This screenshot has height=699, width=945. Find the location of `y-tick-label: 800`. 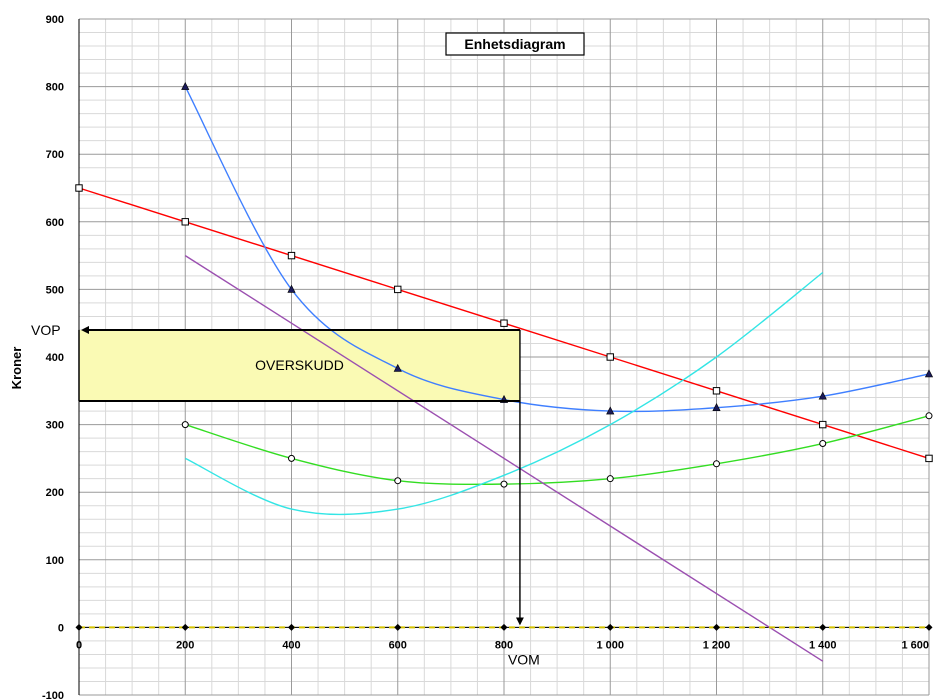

y-tick-label: 800 is located at coordinates (55, 88).